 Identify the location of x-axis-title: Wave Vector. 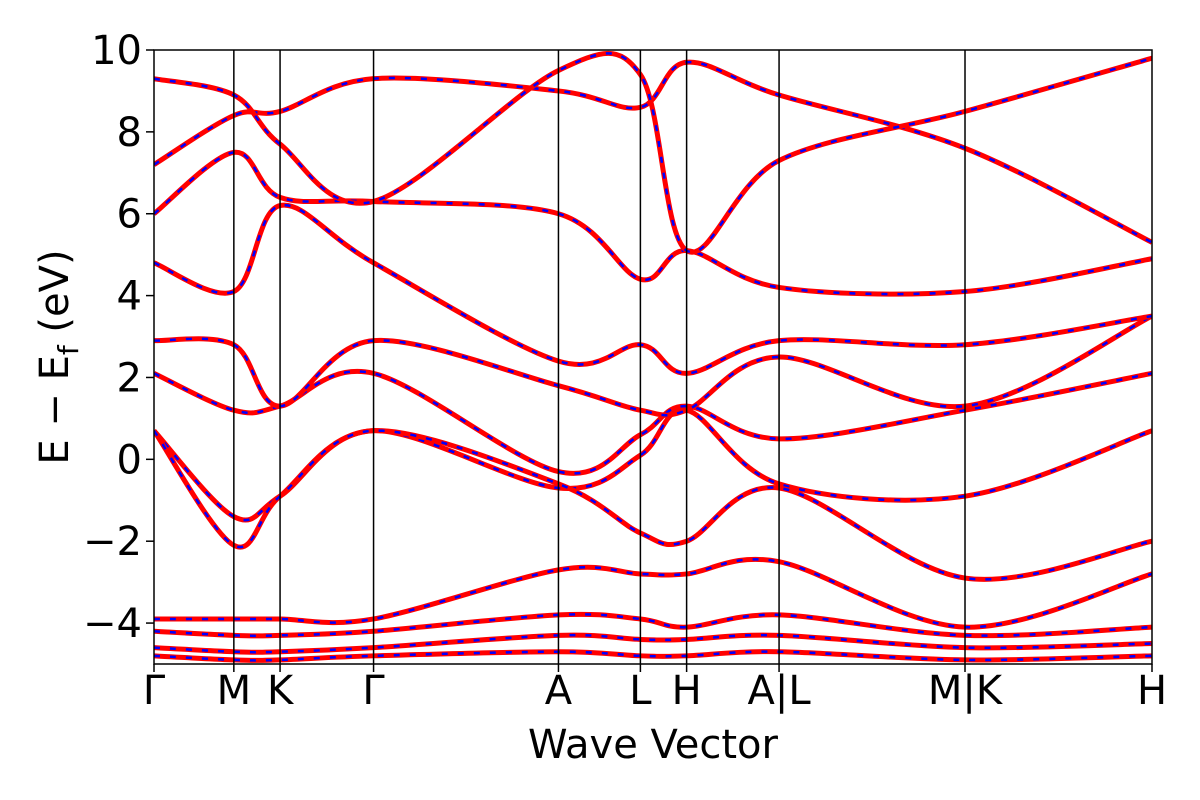
(653, 745).